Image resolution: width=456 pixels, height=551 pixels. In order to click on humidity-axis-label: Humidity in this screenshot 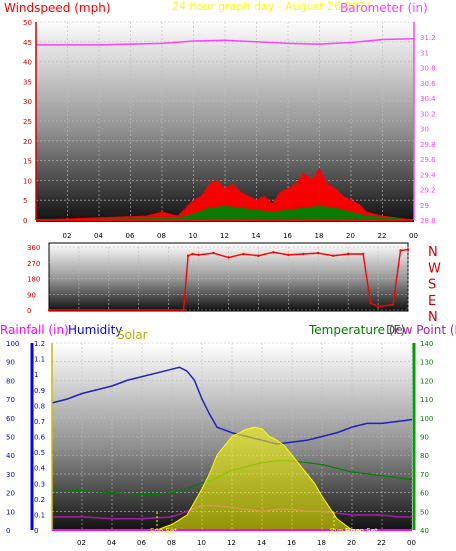, I will do `click(95, 330)`.